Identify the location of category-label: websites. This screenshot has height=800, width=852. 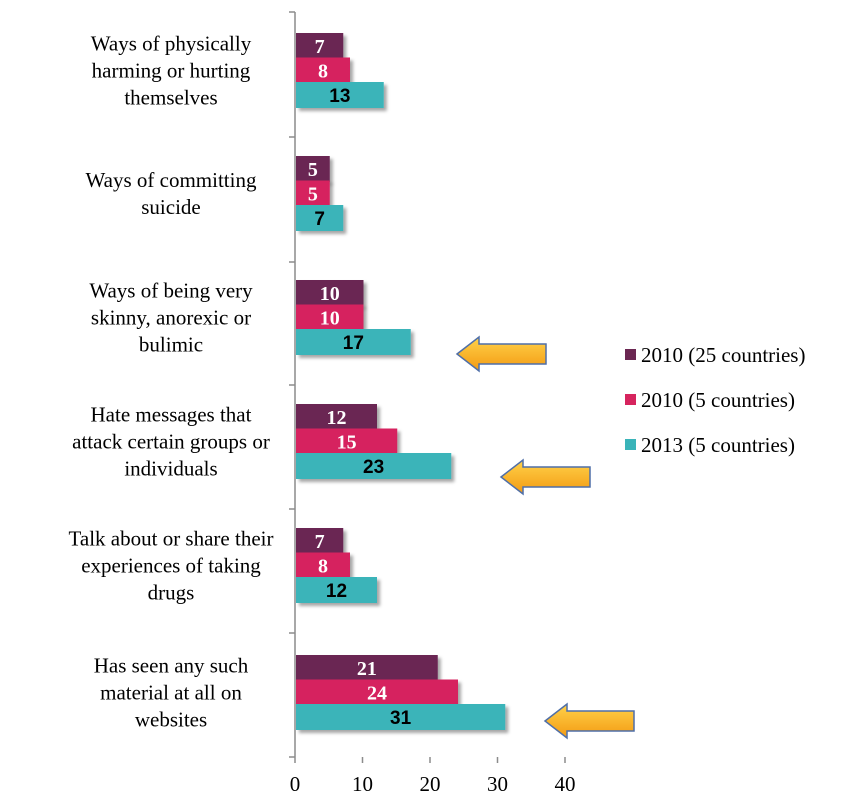
(171, 720).